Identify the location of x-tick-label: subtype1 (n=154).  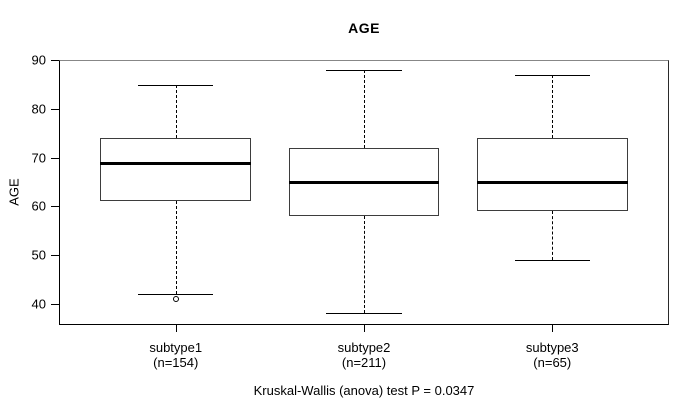
(175, 355).